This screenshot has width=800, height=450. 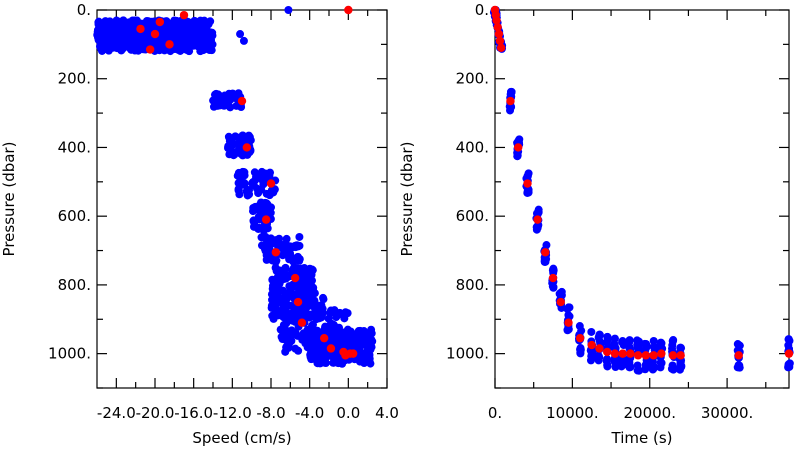 I want to click on left-y-tick-label: 400., so click(x=74, y=147).